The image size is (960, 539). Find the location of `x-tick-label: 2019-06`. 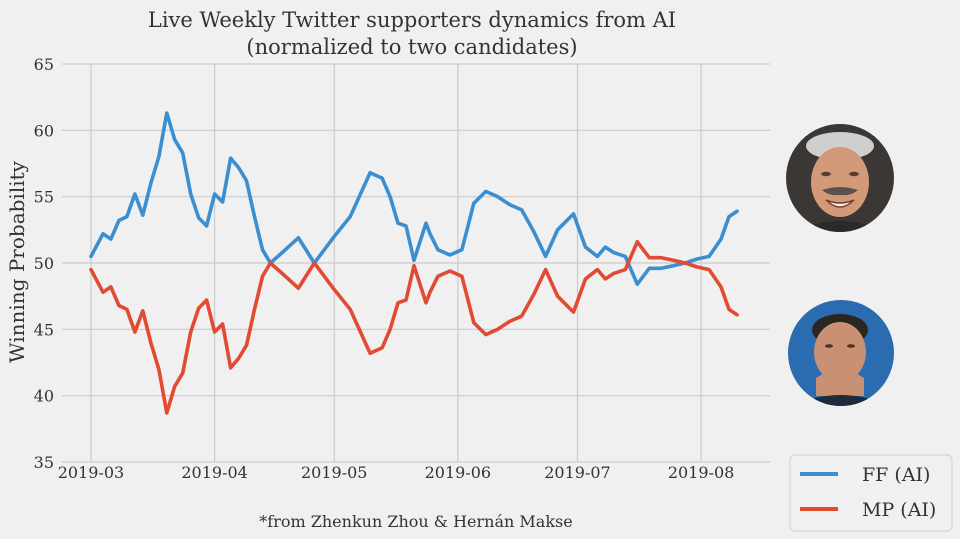

x-tick-label: 2019-06 is located at coordinates (458, 472).